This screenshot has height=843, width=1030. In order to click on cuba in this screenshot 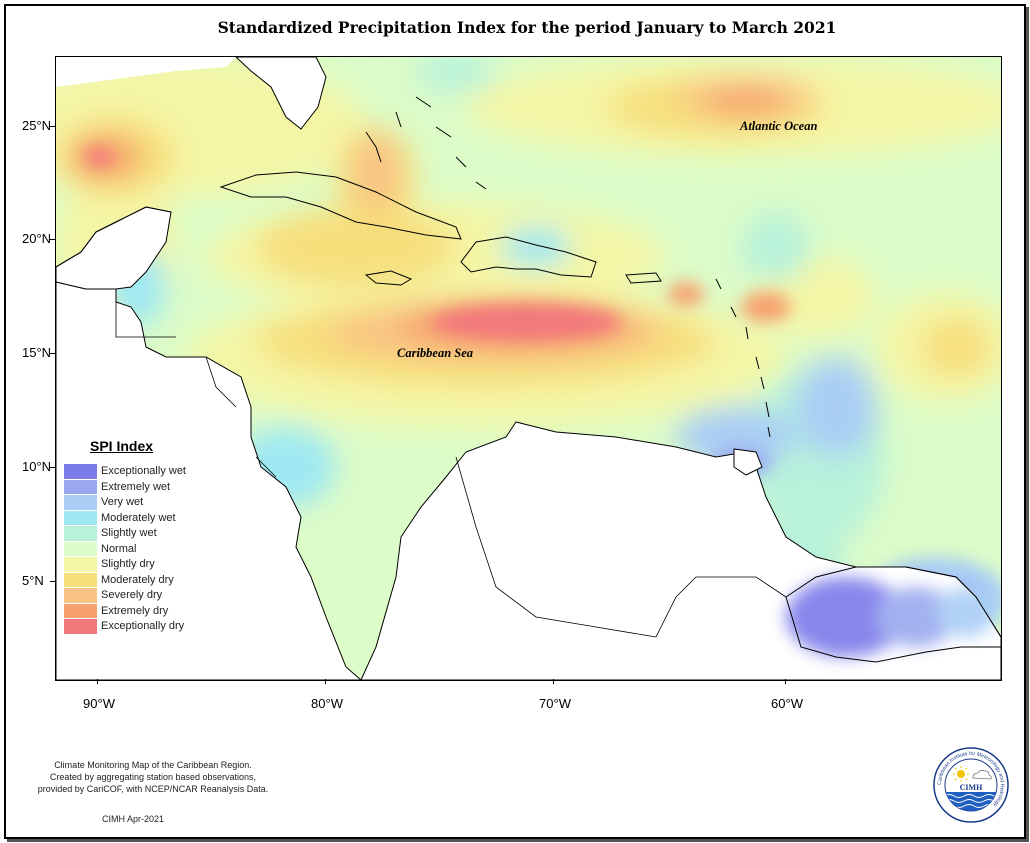, I will do `click(340, 205)`.